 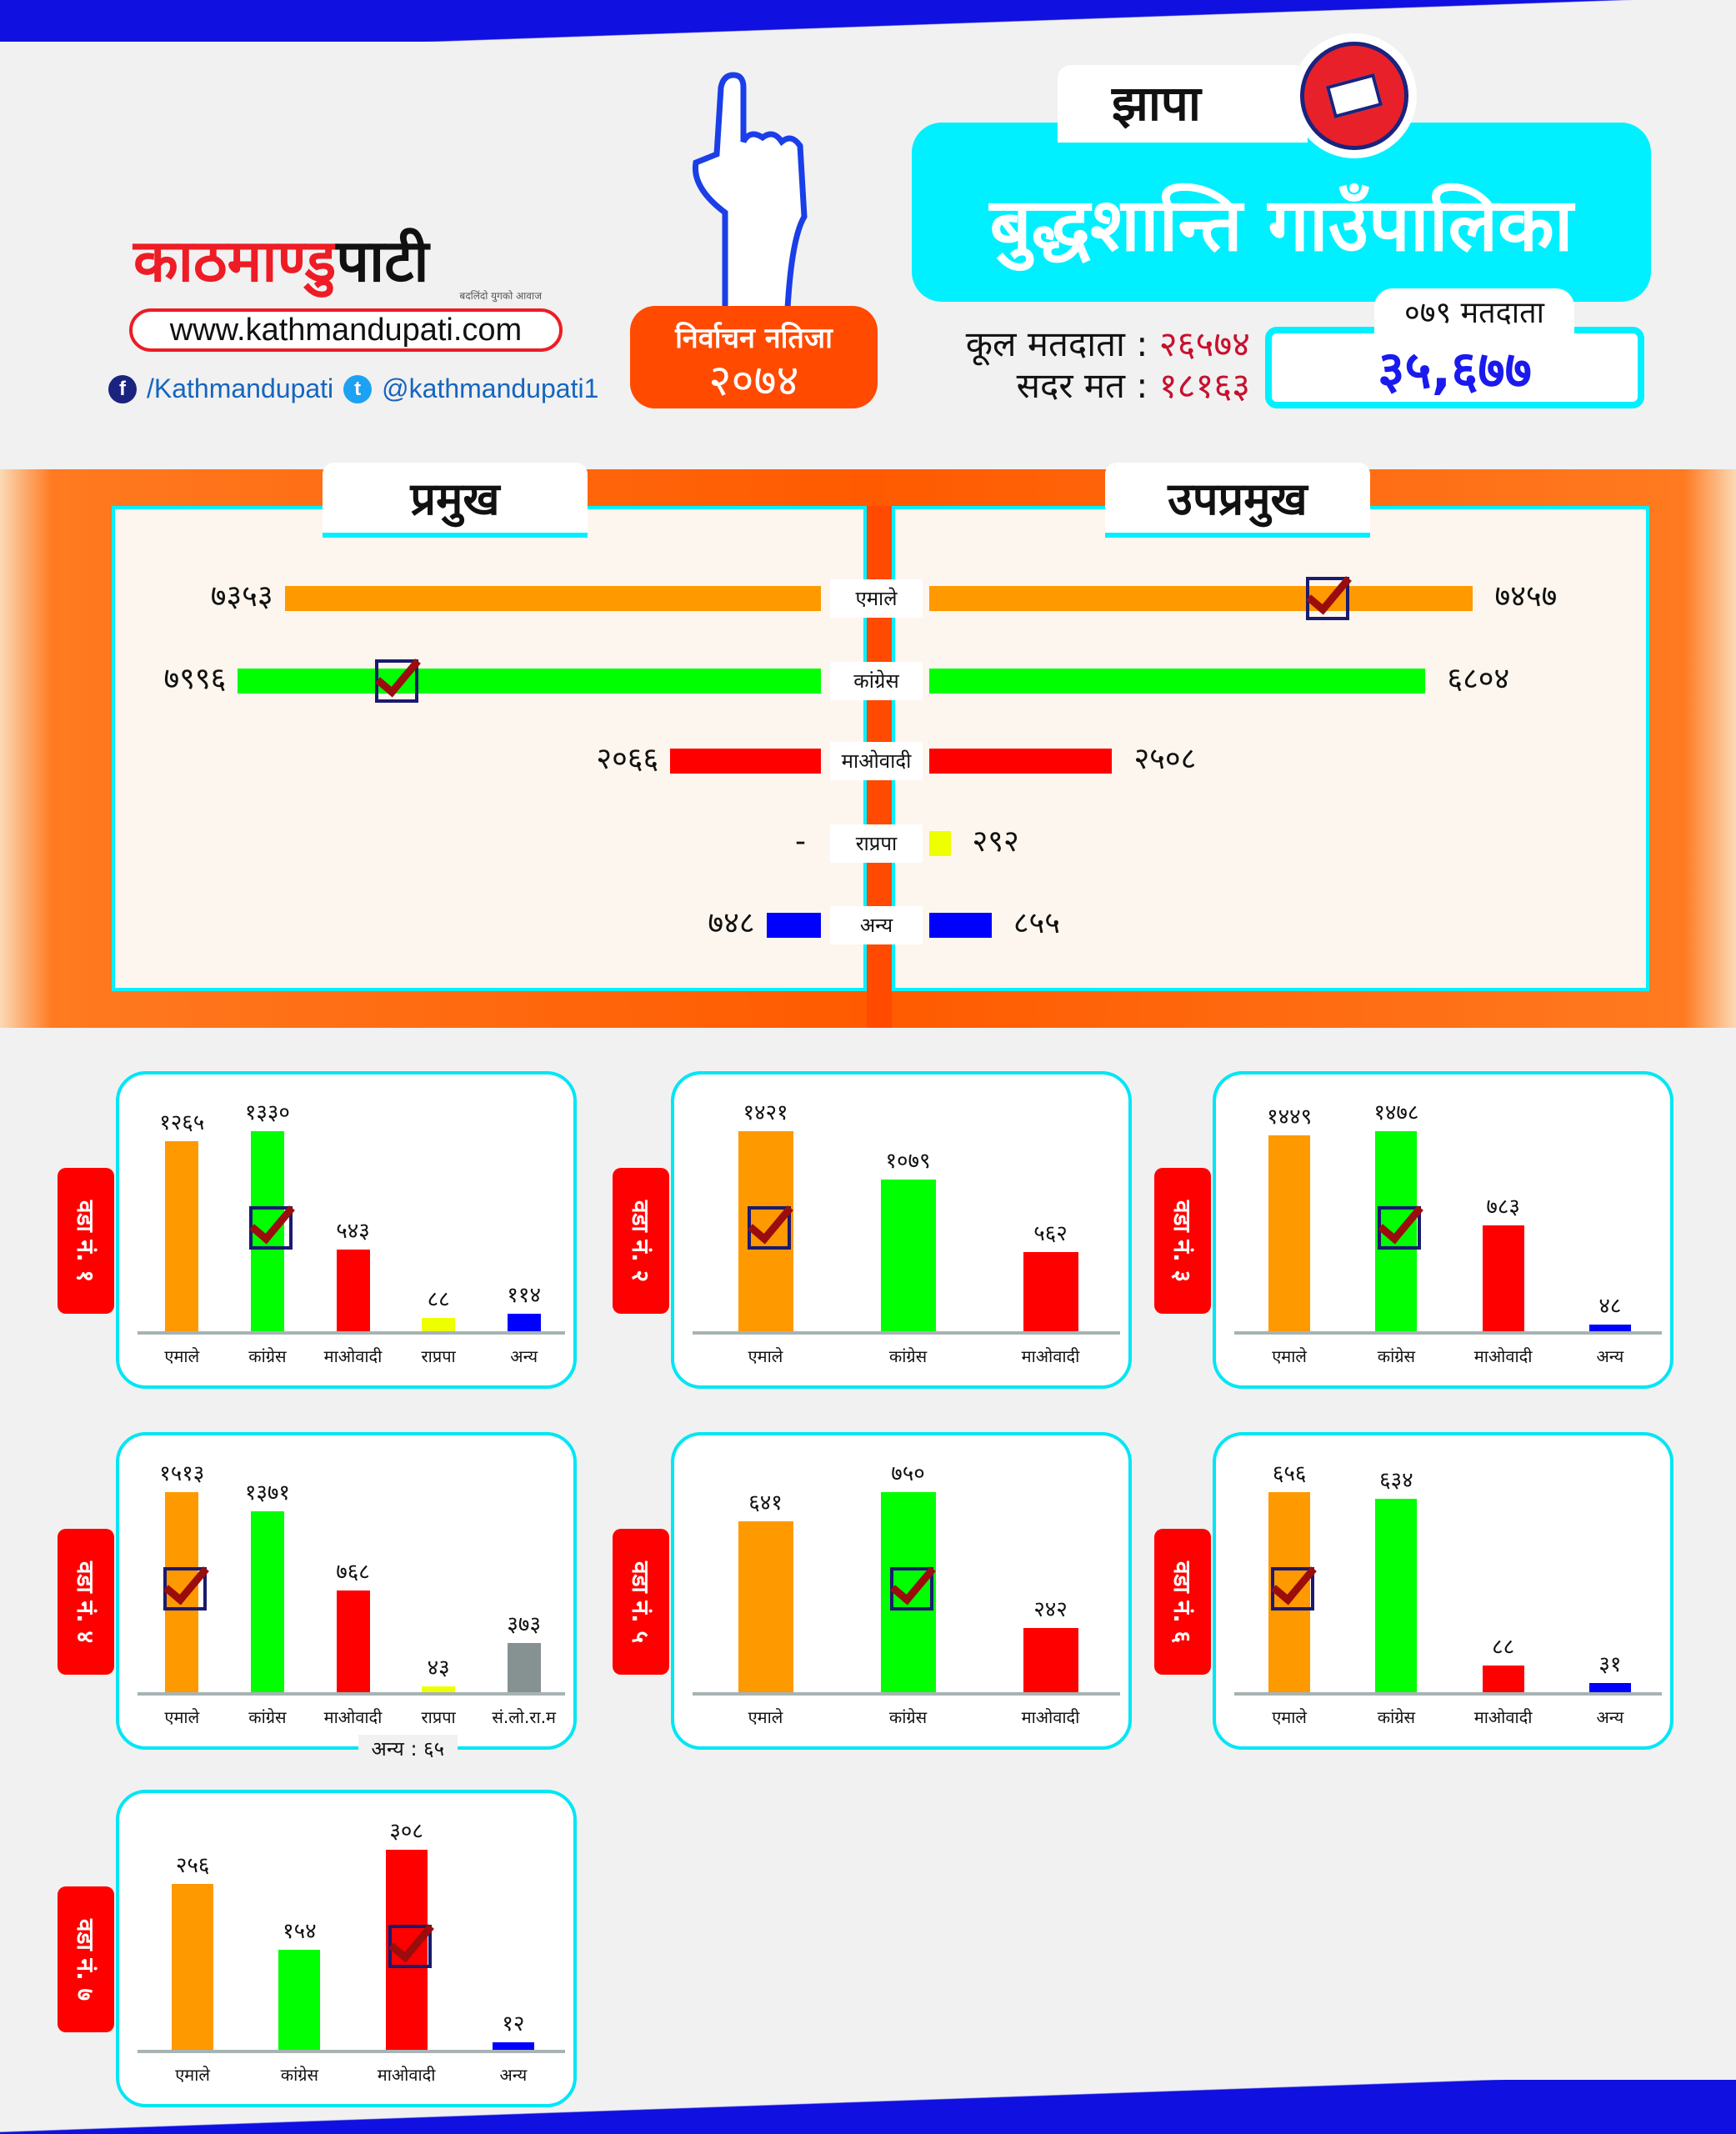 I want to click on pramukh-title: प्रमुख, so click(x=456, y=500).